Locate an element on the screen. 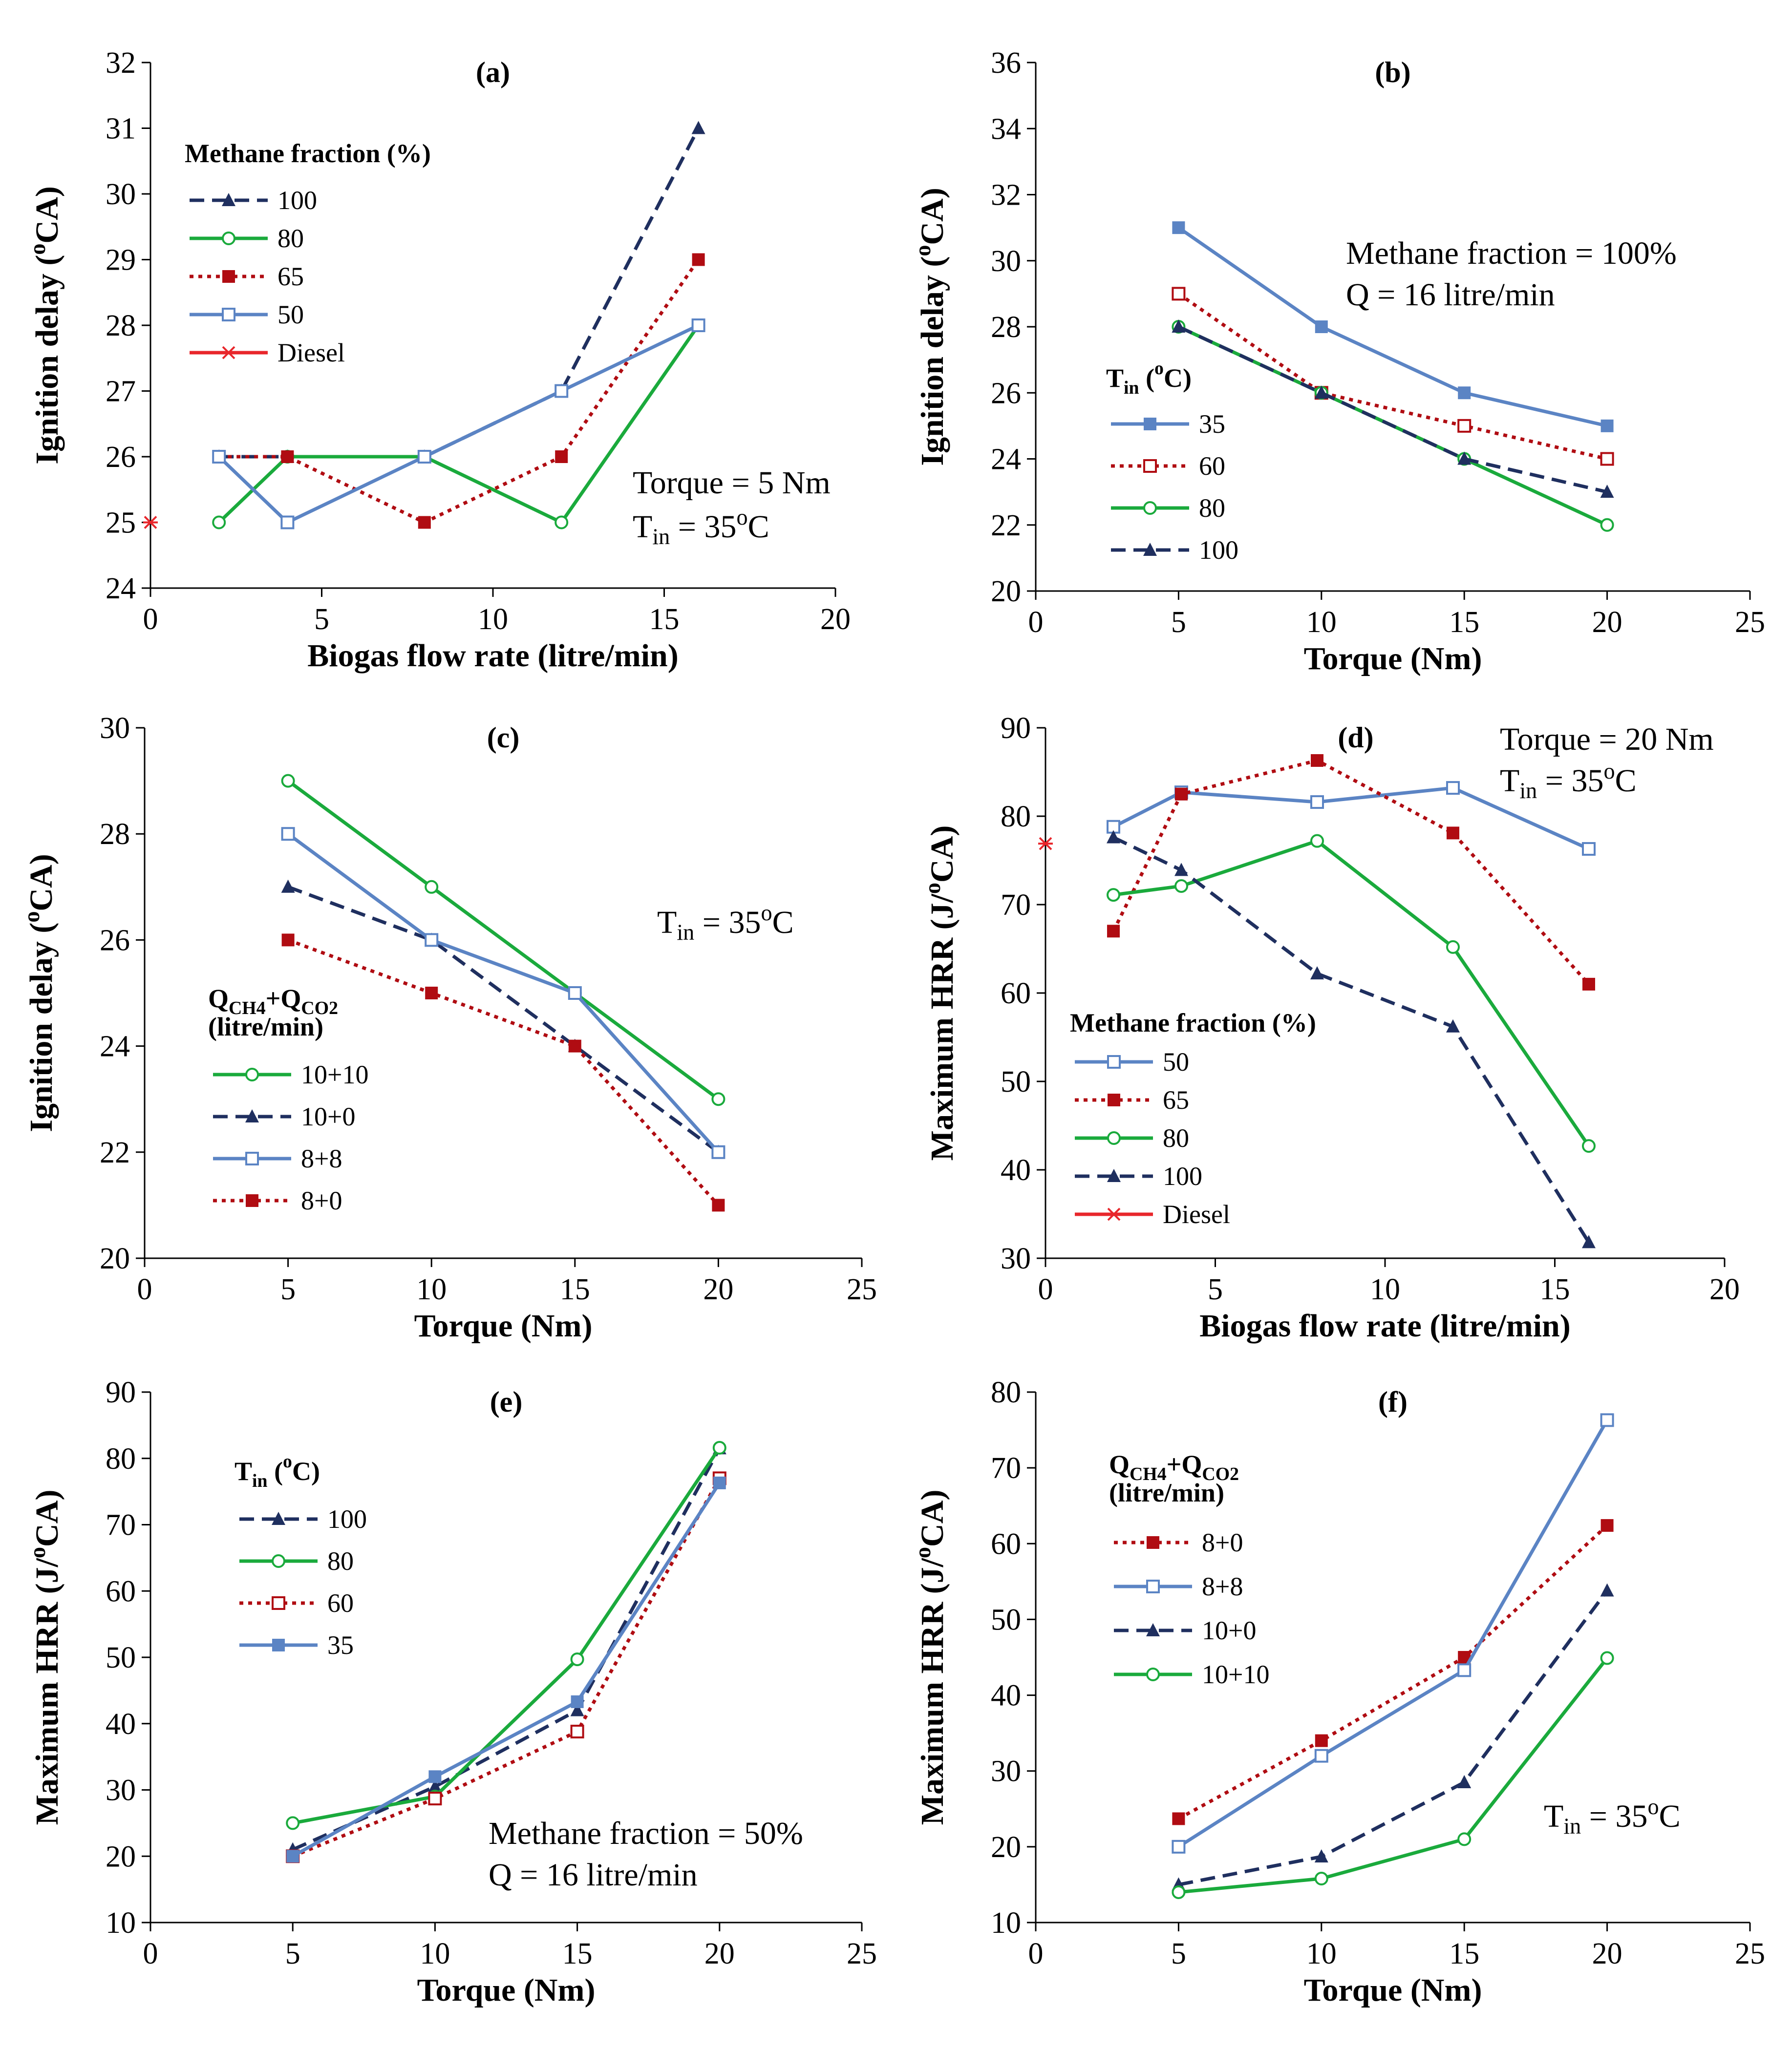  panel-e-y-tick-label: 60 is located at coordinates (121, 1591).